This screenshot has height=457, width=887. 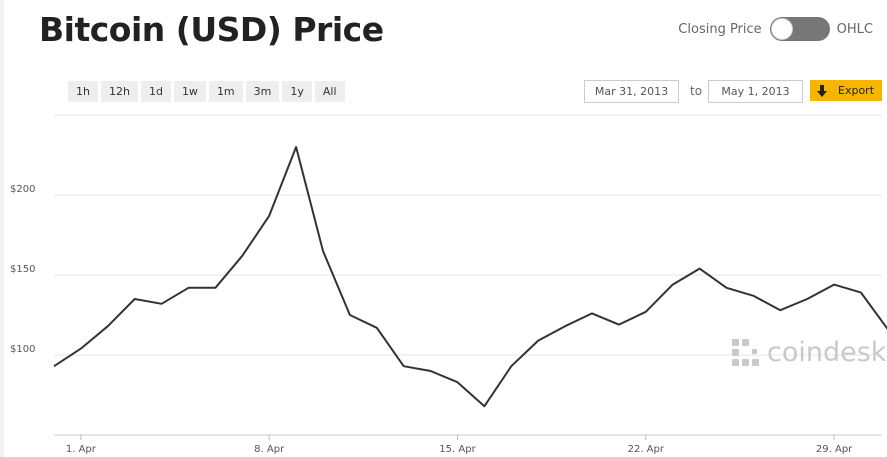 I want to click on download-arrow-icon, so click(x=822, y=90).